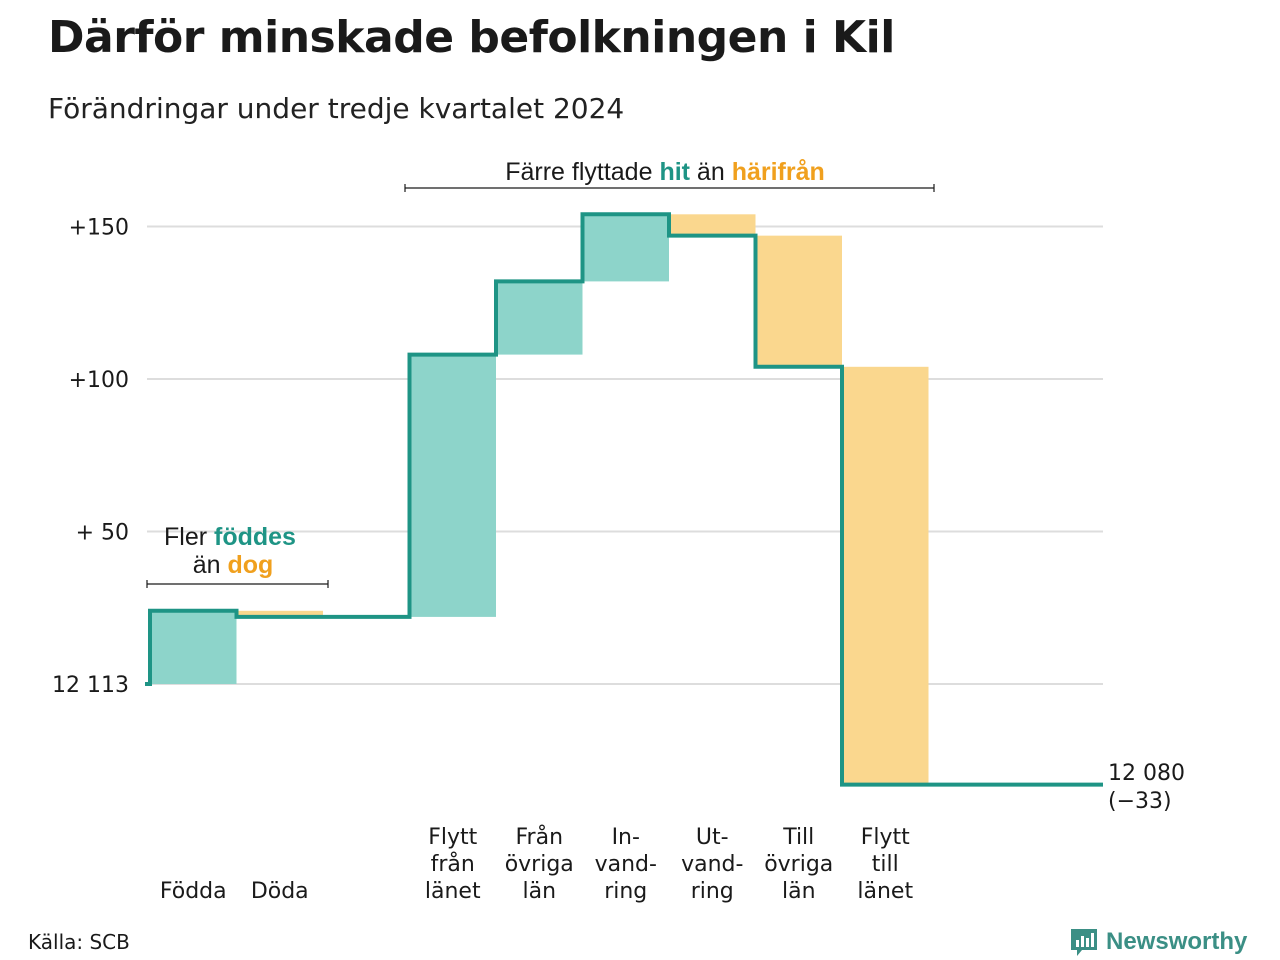  Describe the element at coordinates (1084, 942) in the screenshot. I see `newsworthy-icon` at that location.